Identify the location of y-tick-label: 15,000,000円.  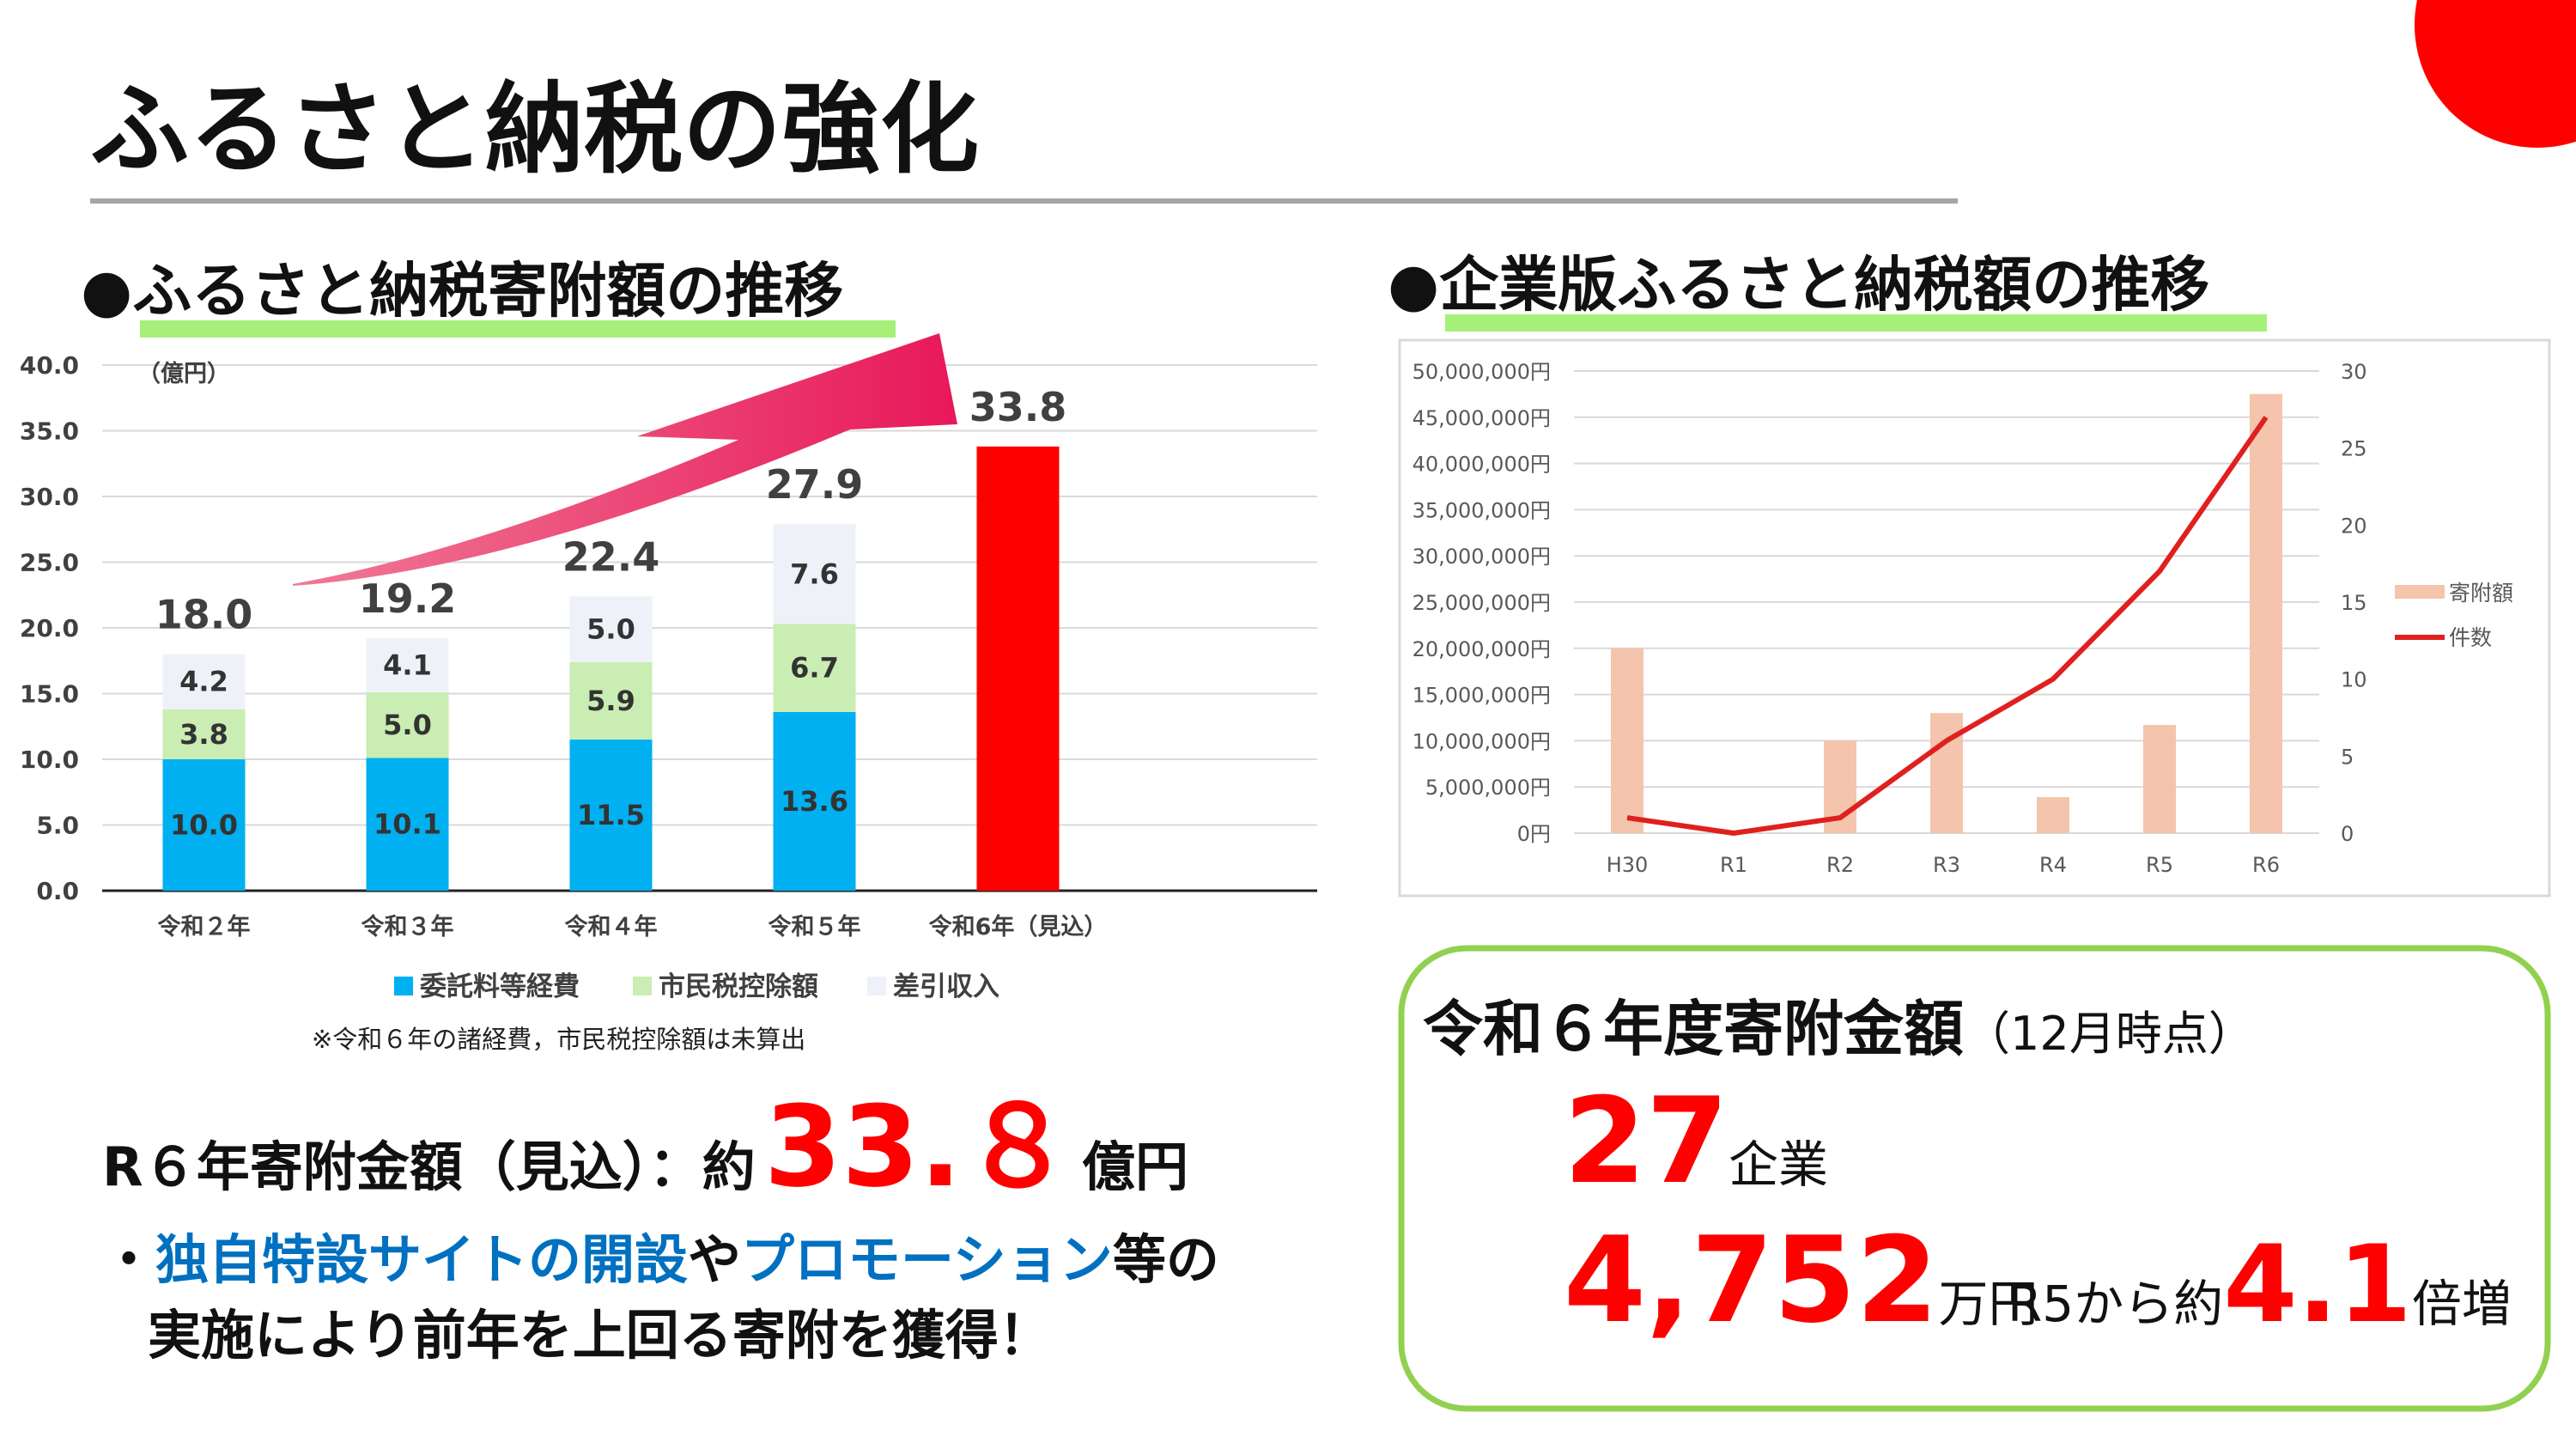
(1482, 696).